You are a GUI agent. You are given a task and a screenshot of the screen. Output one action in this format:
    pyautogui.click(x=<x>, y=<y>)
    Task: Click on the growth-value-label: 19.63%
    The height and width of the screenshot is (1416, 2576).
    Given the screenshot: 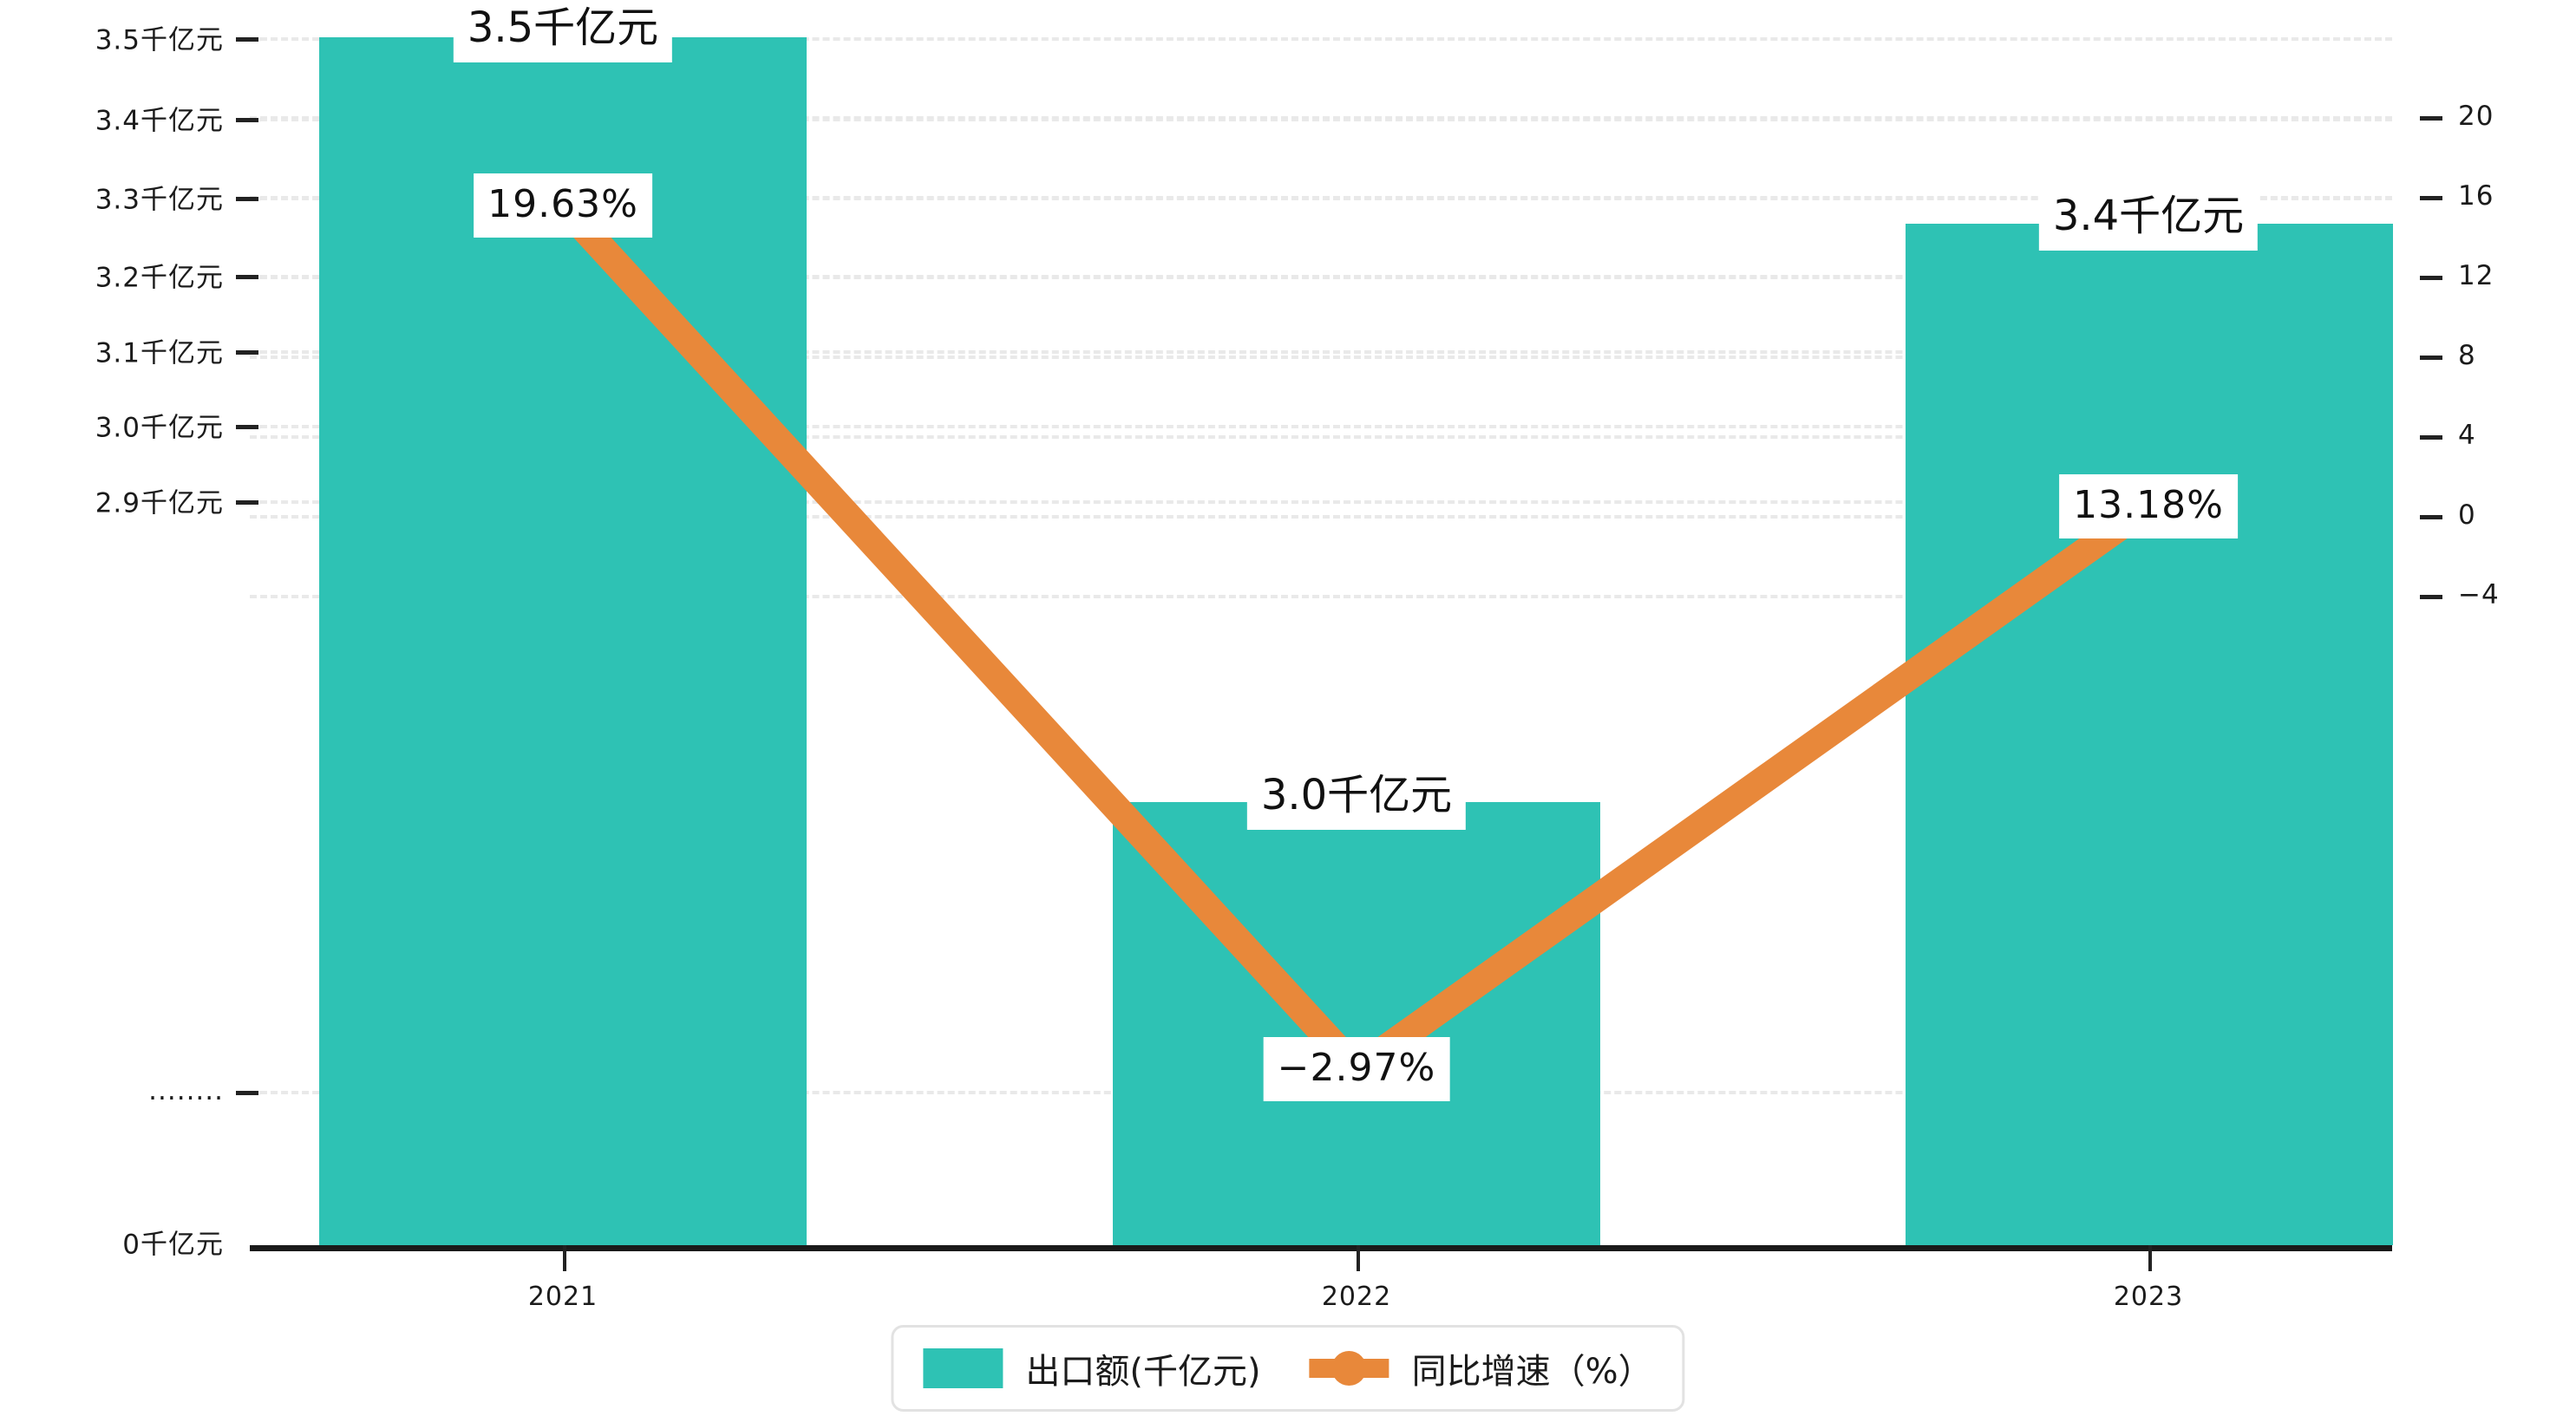 What is the action you would take?
    pyautogui.click(x=563, y=205)
    